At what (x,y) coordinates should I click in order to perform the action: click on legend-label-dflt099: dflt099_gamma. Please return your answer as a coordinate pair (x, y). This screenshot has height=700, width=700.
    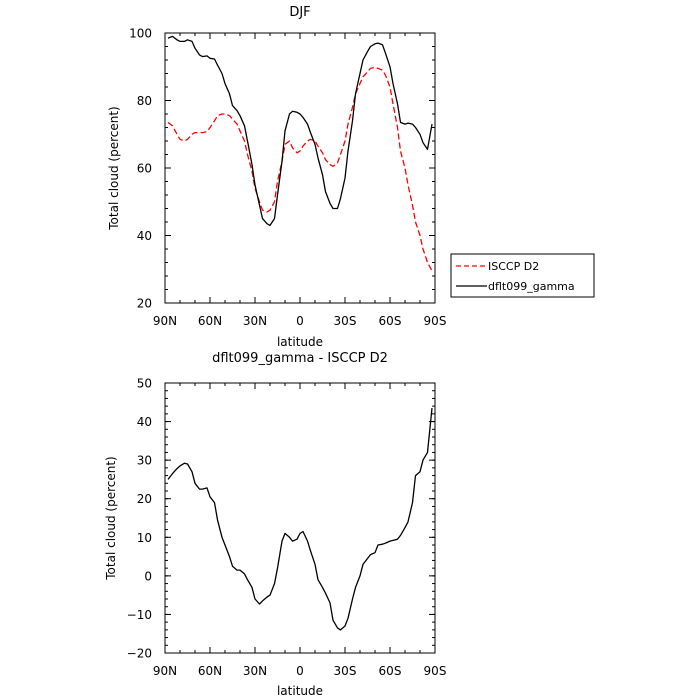
    Looking at the image, I should click on (531, 286).